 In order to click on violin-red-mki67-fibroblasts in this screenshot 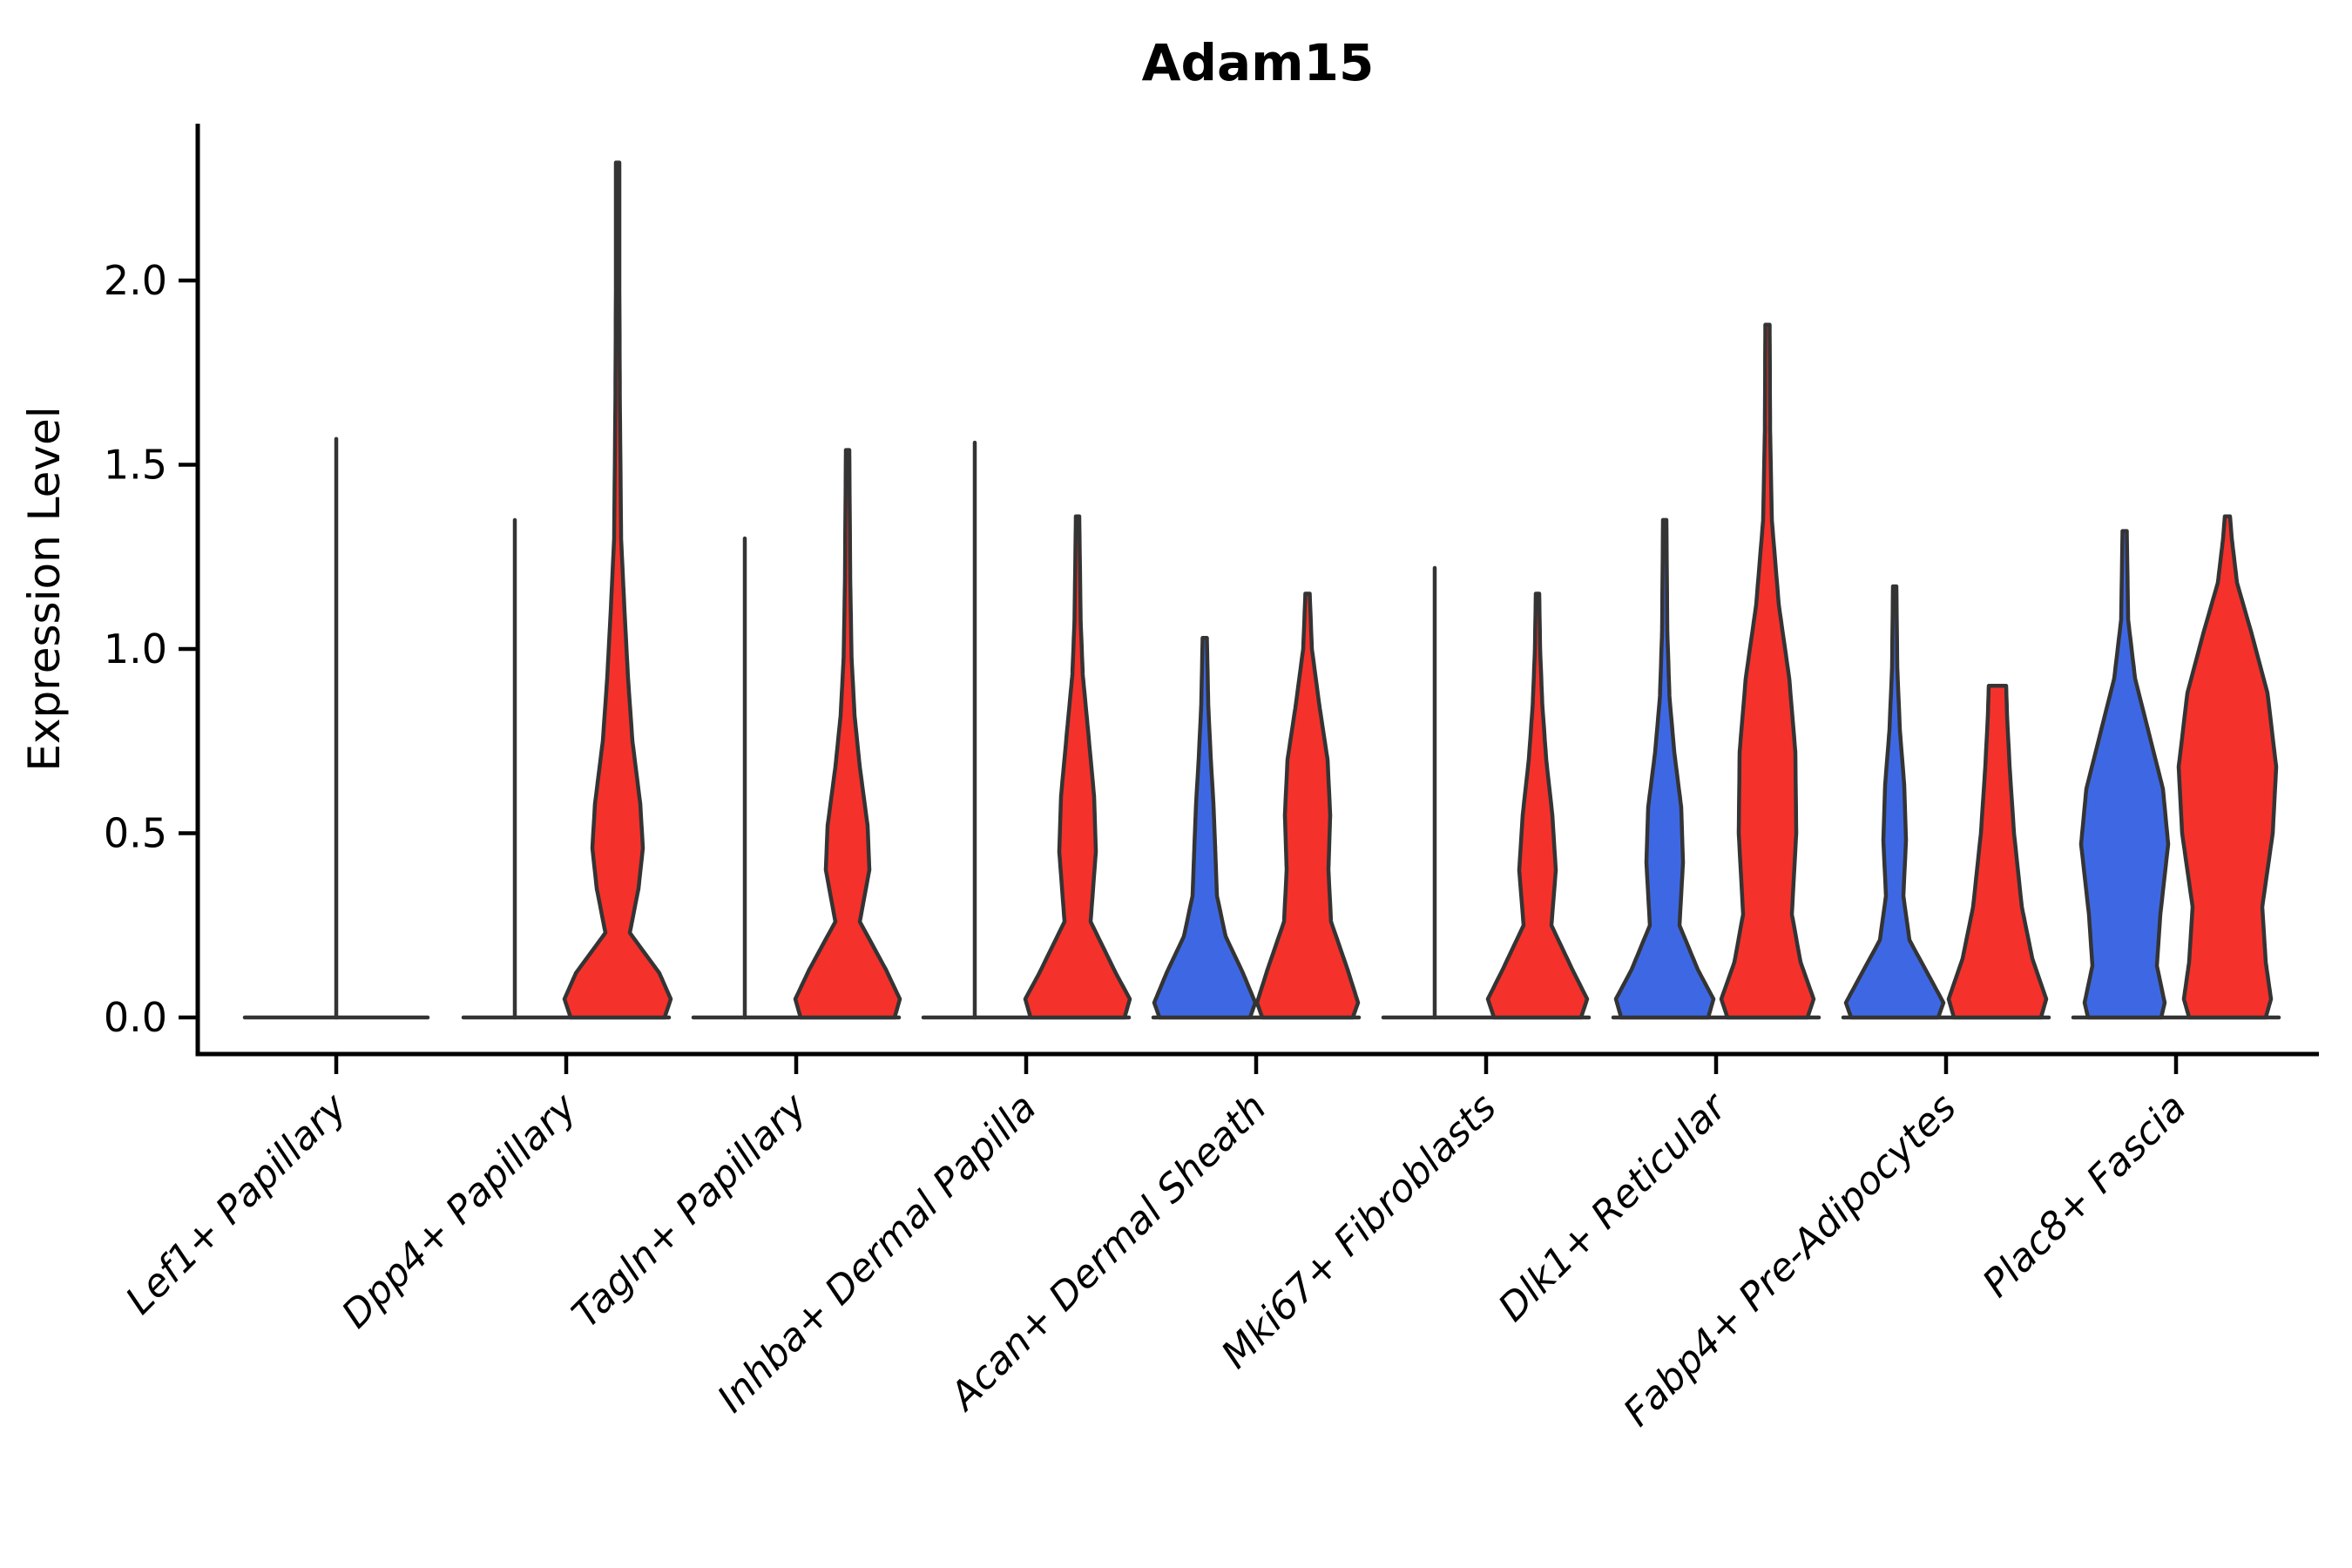, I will do `click(1537, 805)`.